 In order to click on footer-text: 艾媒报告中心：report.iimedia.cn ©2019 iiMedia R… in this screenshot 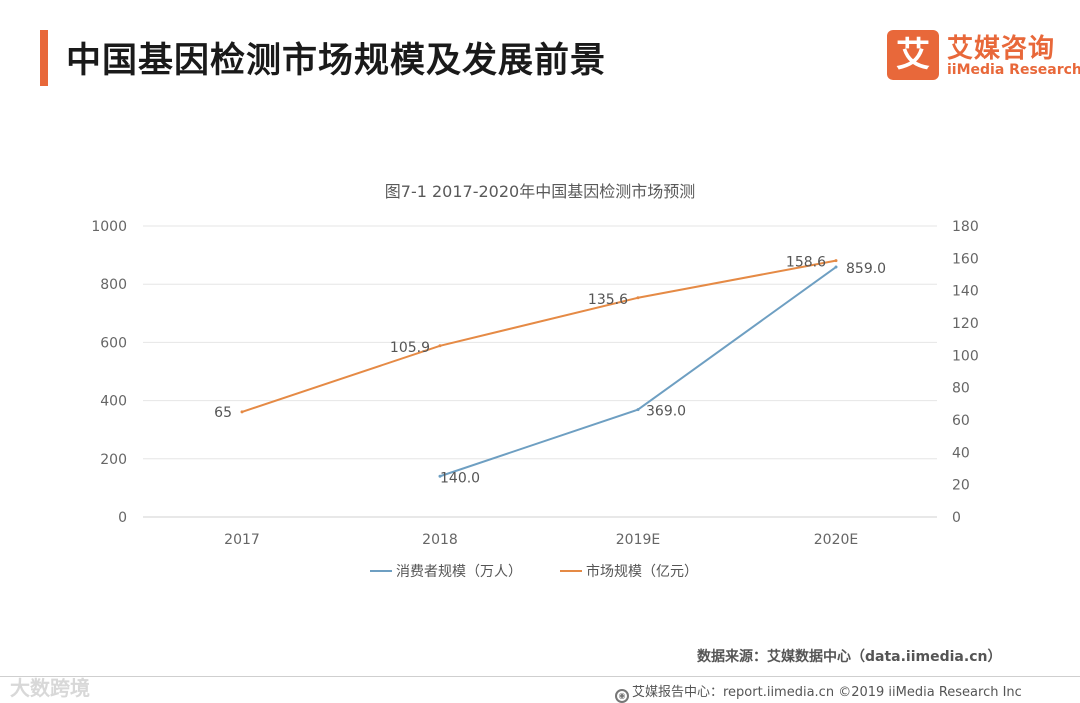, I will do `click(827, 692)`.